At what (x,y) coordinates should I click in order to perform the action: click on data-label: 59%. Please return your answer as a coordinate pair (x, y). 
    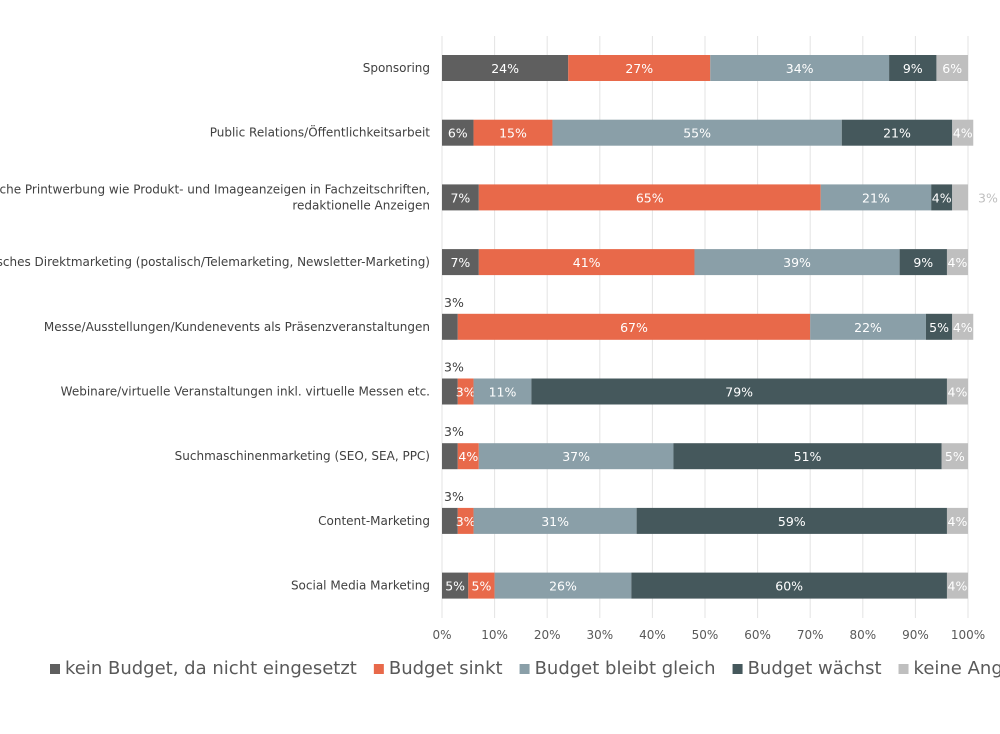
    Looking at the image, I should click on (792, 521).